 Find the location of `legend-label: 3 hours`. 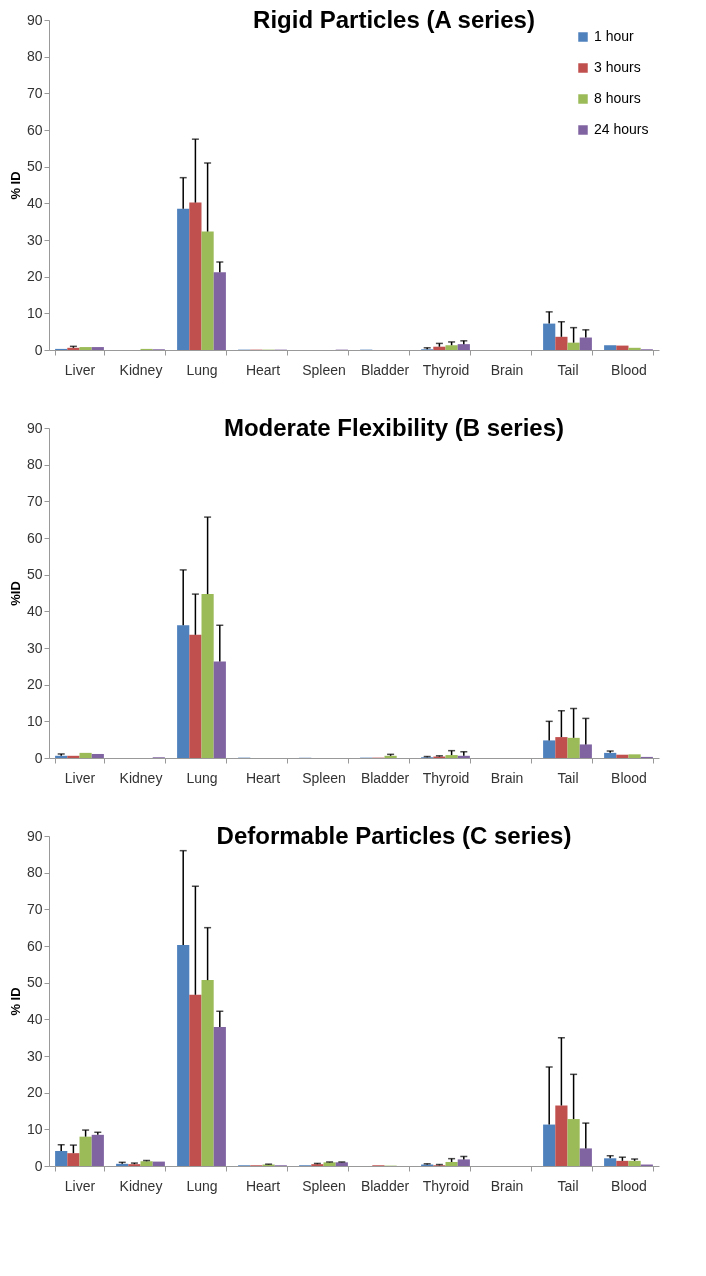

legend-label: 3 hours is located at coordinates (617, 67).